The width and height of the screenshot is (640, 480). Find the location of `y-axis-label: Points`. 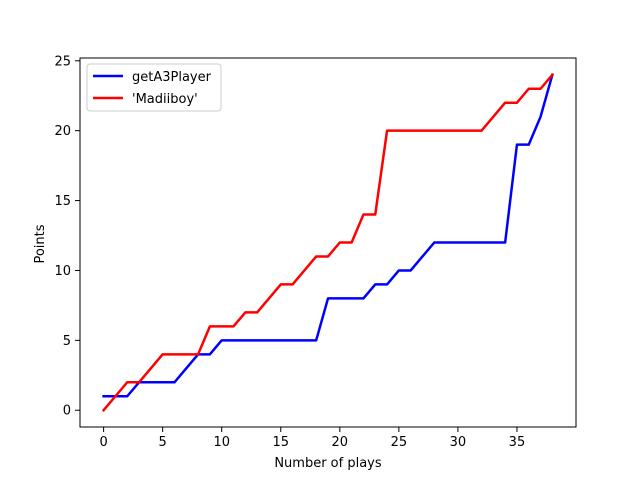

y-axis-label: Points is located at coordinates (40, 243).